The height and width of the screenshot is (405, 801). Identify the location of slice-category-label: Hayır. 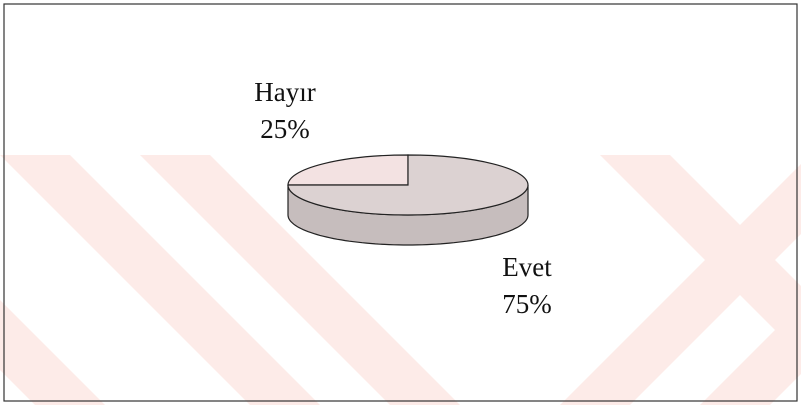
(284, 92).